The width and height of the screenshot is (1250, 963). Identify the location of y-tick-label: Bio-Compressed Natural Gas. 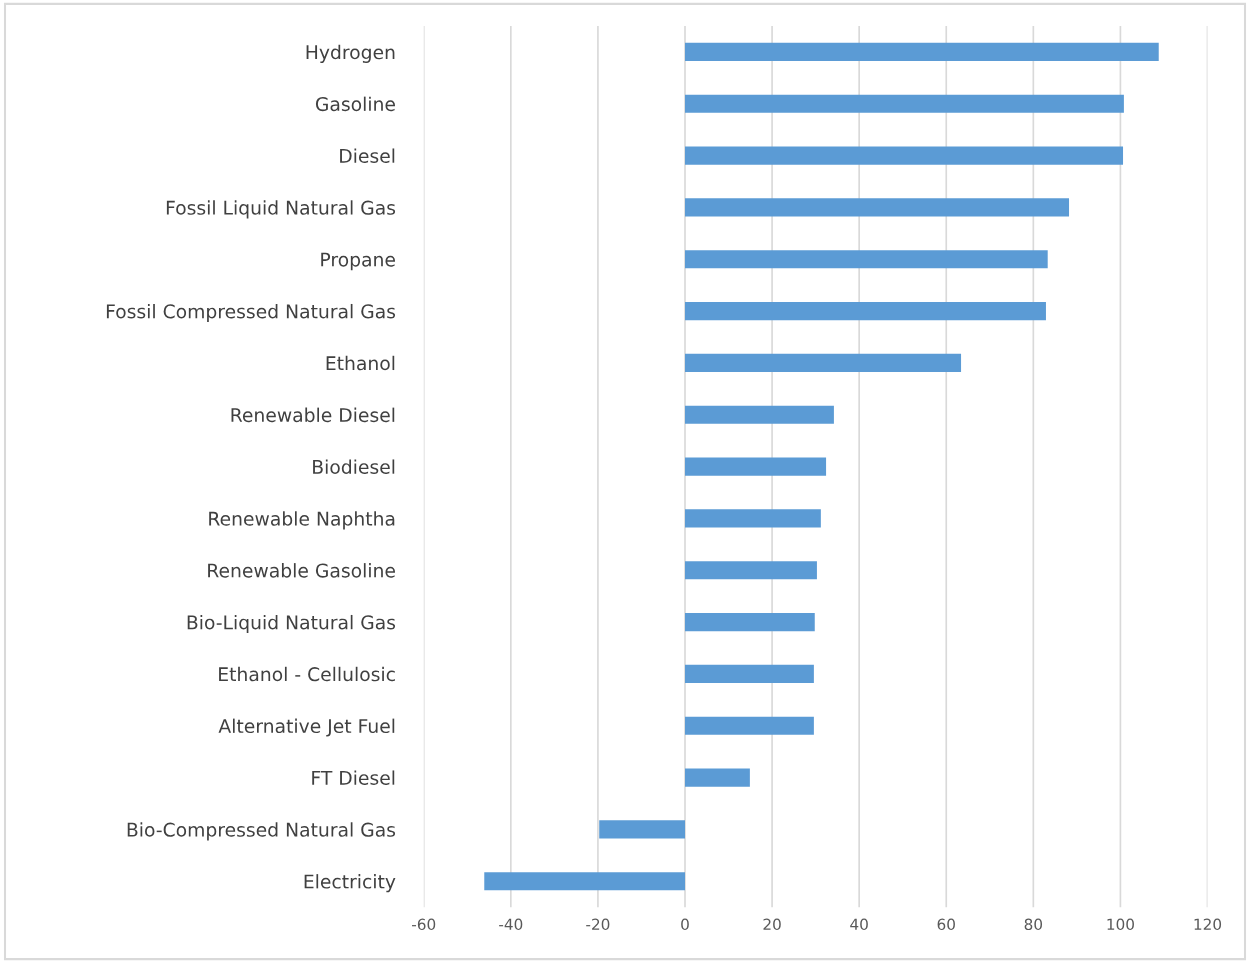
(261, 831).